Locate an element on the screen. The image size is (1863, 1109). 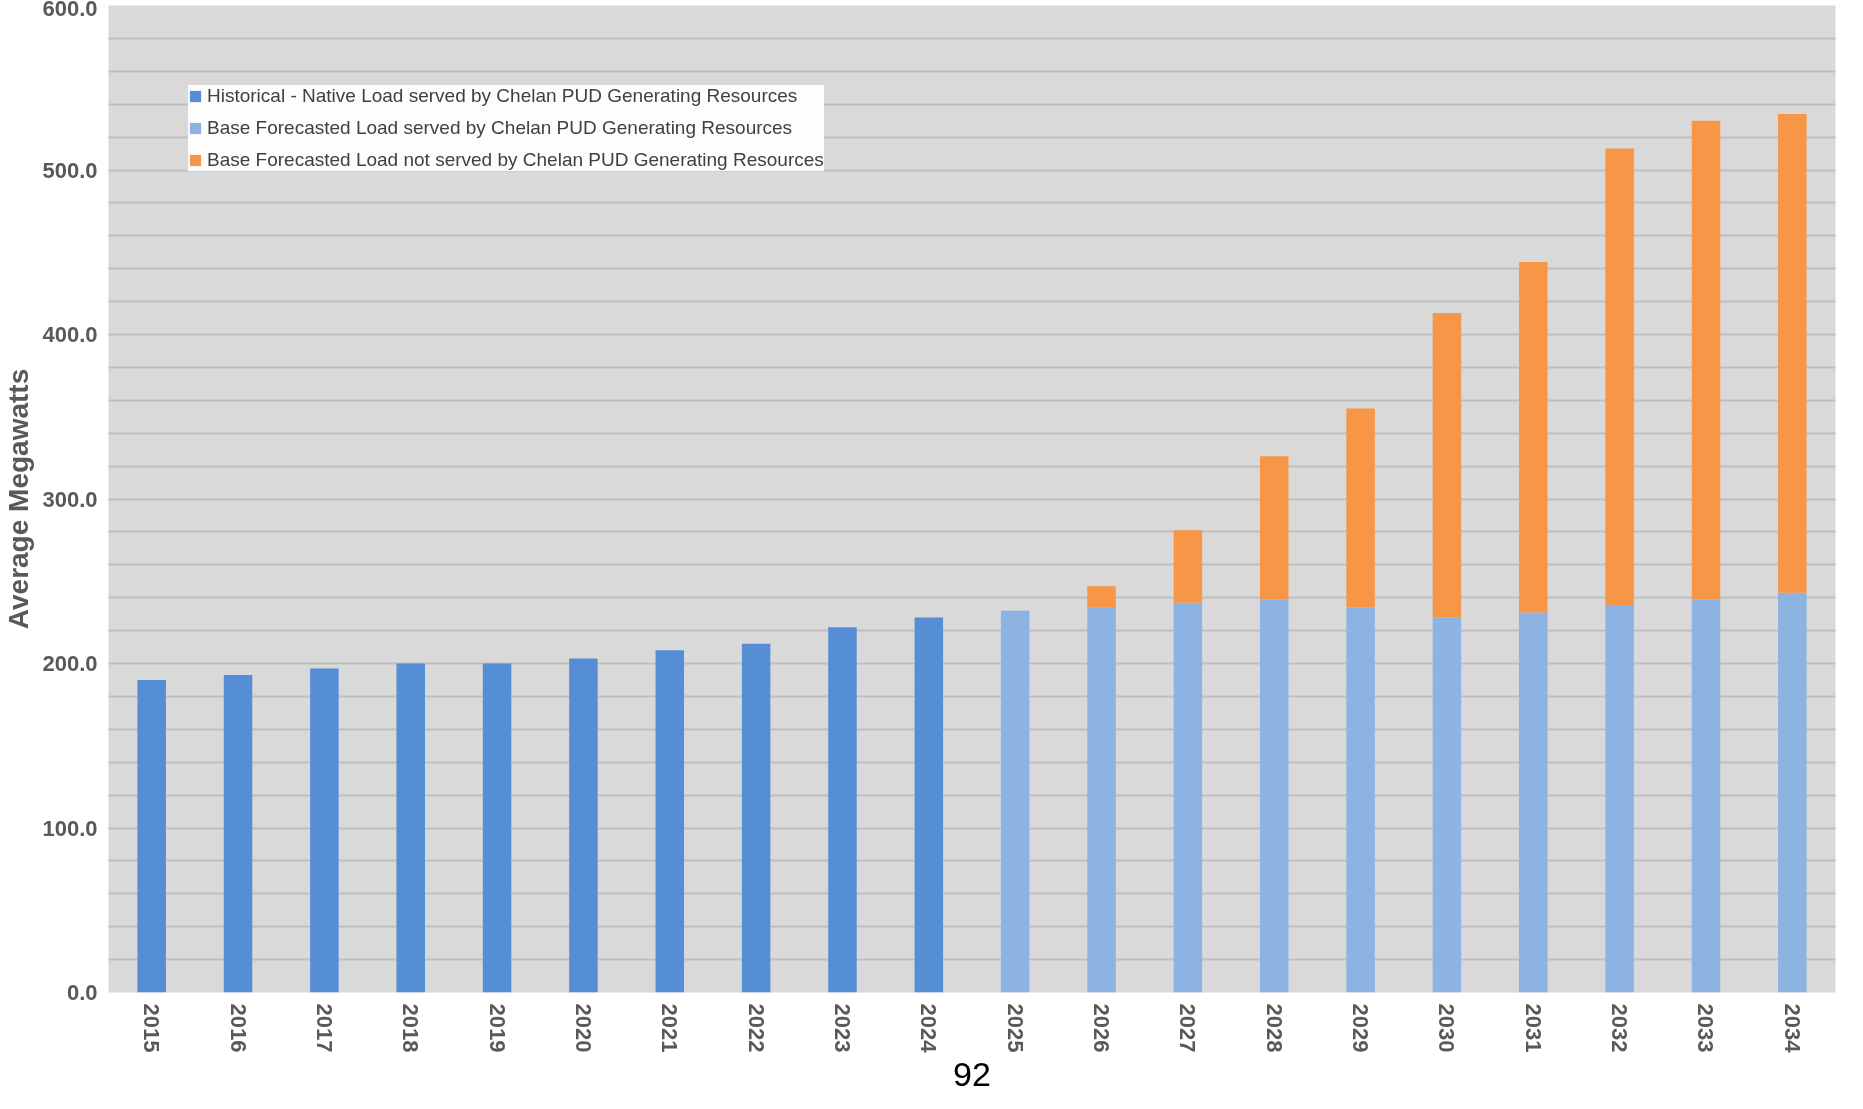
x-tick-label: 2026 is located at coordinates (1102, 1028).